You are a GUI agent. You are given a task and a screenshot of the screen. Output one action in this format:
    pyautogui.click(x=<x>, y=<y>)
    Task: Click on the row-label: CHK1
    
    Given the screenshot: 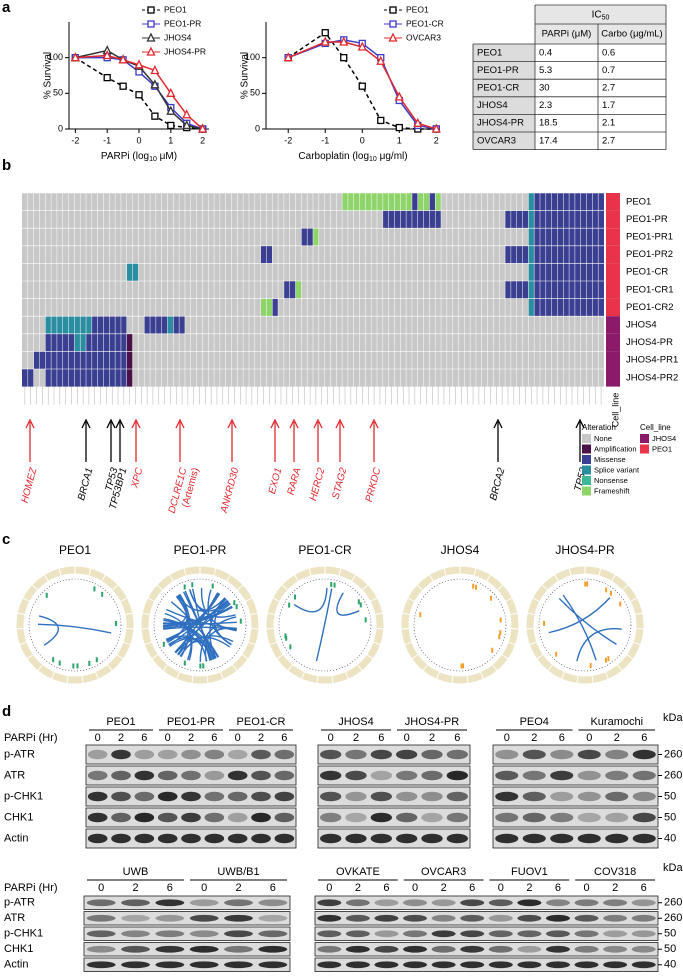 What is the action you would take?
    pyautogui.click(x=18, y=949)
    